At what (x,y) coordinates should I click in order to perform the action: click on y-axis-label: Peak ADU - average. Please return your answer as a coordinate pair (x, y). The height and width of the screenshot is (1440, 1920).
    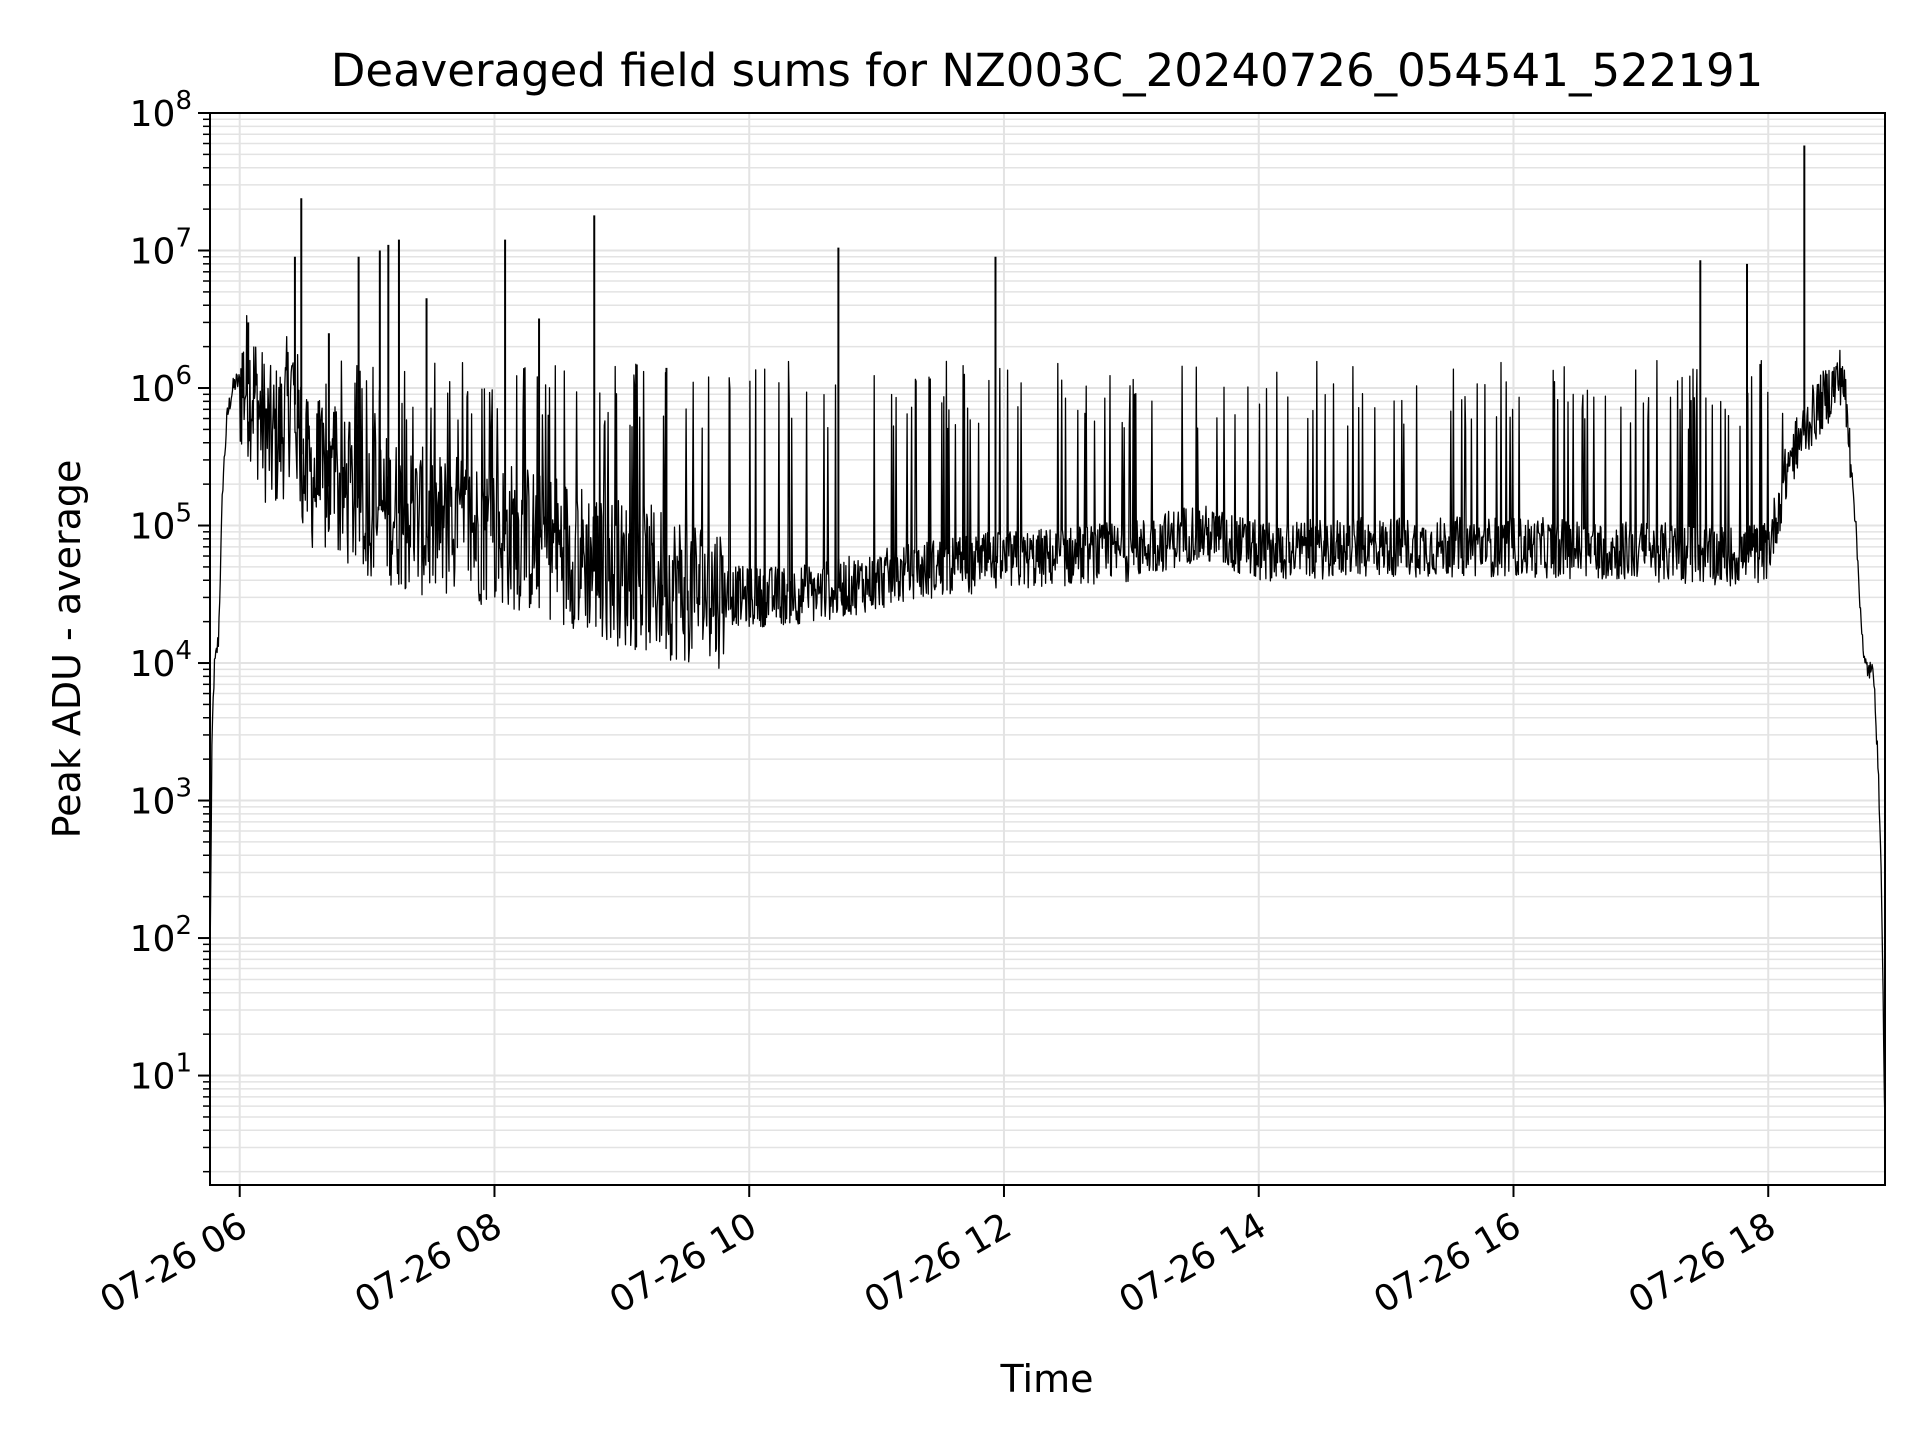
    Looking at the image, I should click on (67, 649).